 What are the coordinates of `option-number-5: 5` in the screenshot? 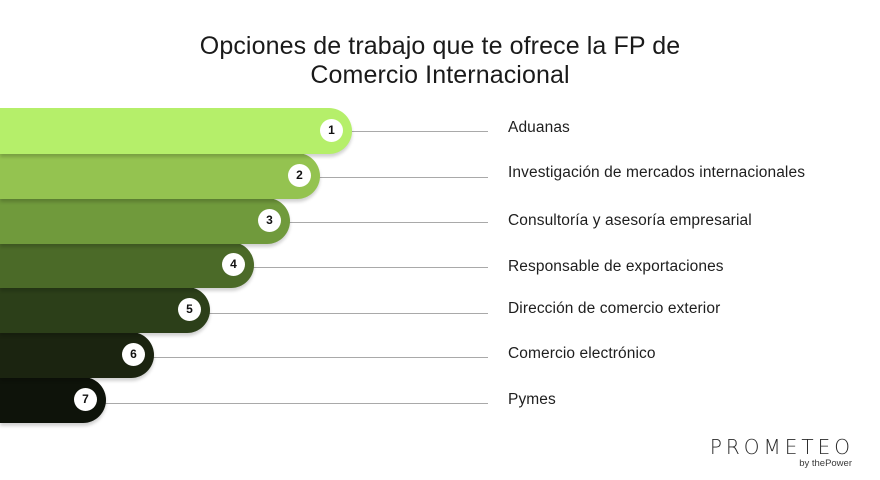 It's located at (189, 309).